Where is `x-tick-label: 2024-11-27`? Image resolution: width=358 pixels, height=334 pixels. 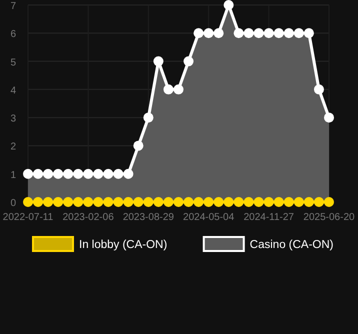
x-tick-label: 2024-11-27 is located at coordinates (269, 217).